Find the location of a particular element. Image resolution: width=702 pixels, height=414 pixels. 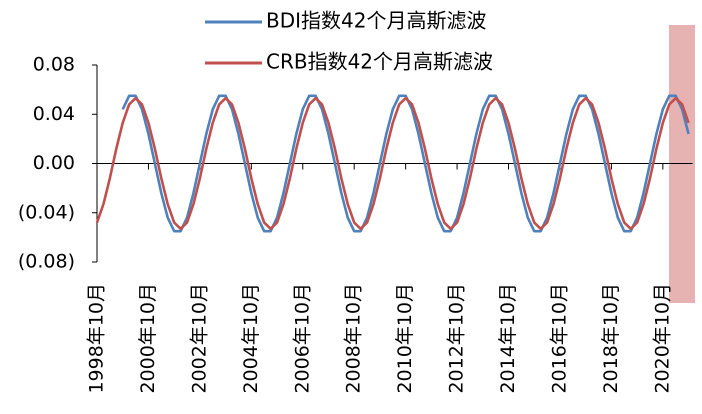

y-tick-label: (0.04) is located at coordinates (46, 212).